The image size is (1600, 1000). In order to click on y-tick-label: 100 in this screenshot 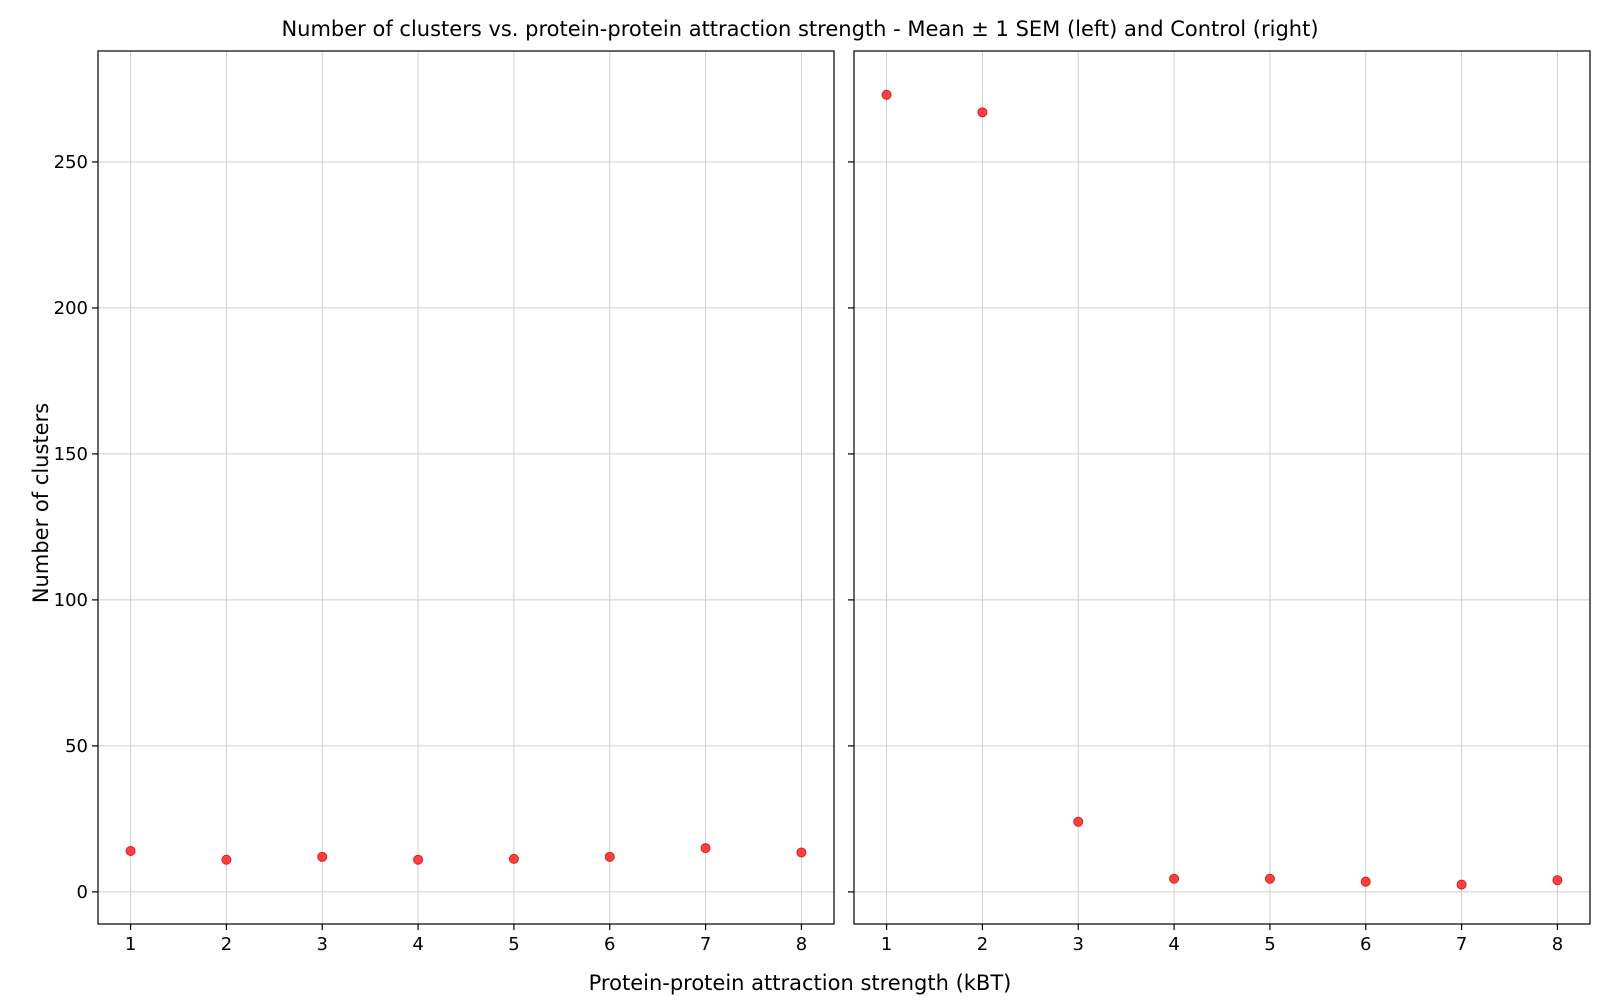, I will do `click(71, 600)`.